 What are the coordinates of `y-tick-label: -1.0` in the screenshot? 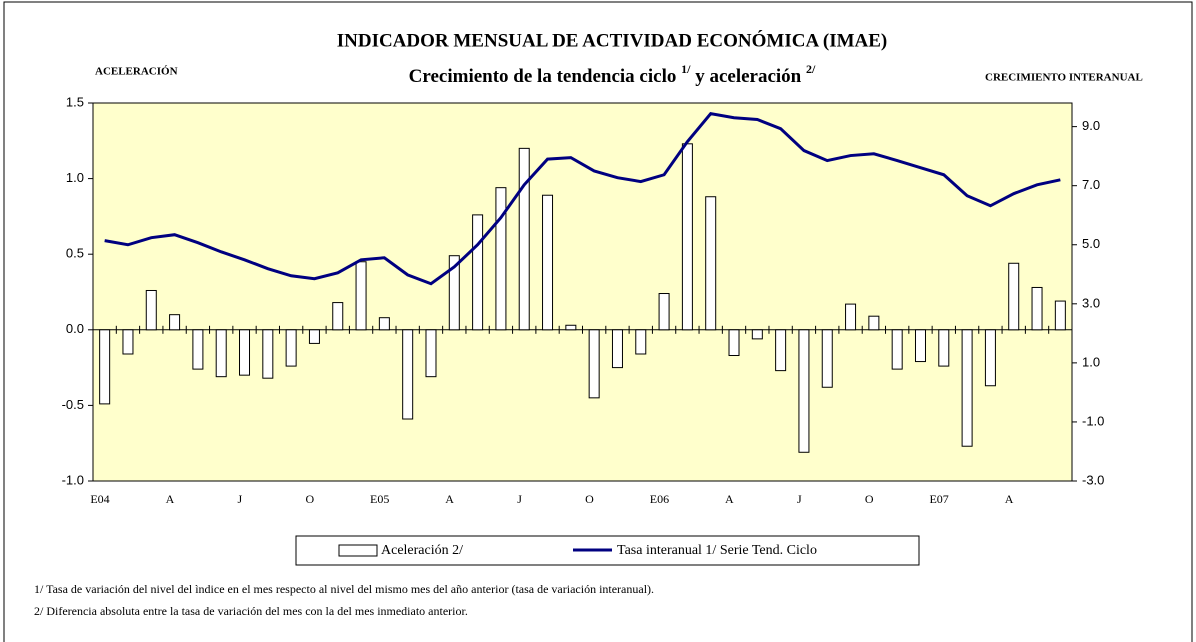 It's located at (73, 479).